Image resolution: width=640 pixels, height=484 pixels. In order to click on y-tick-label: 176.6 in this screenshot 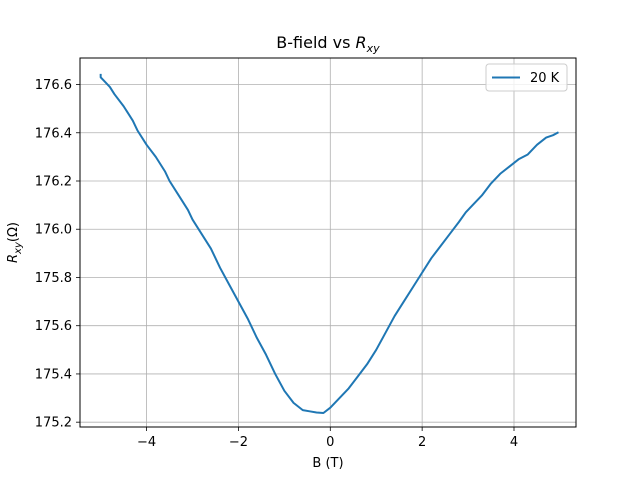, I will do `click(53, 85)`.